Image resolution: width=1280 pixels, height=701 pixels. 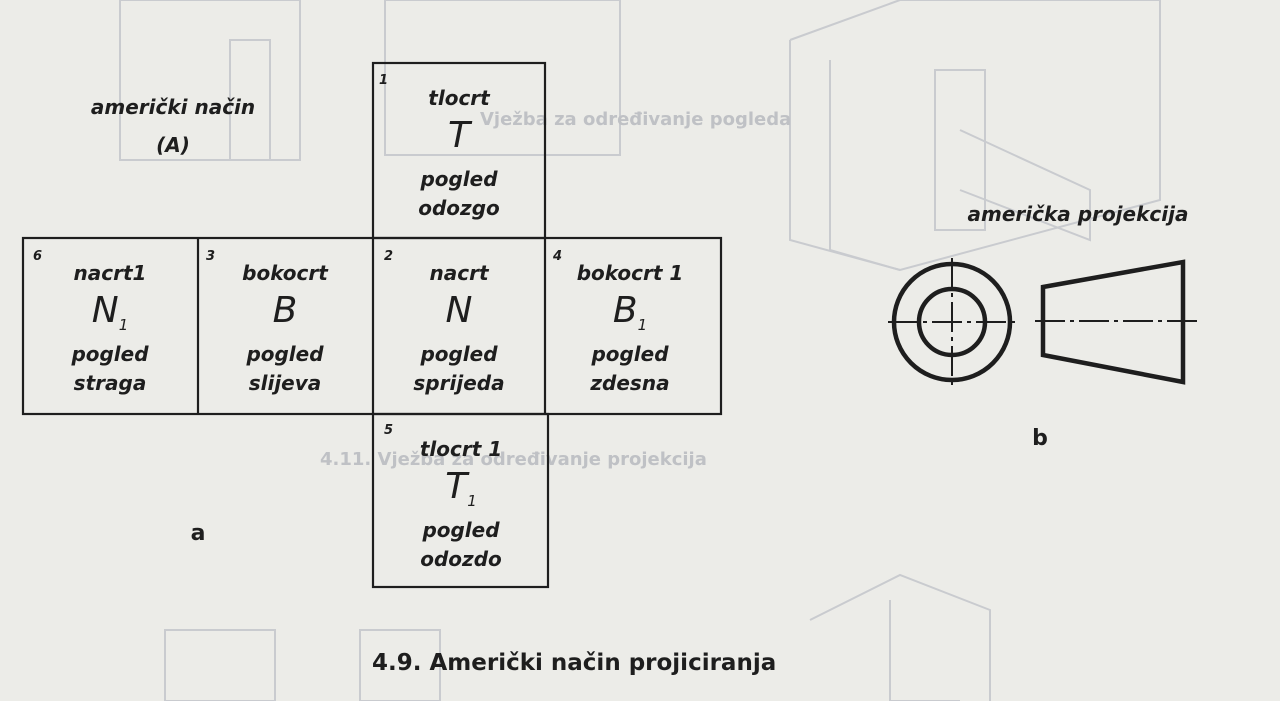 What do you see at coordinates (210, 256) in the screenshot?
I see `view-number: 3` at bounding box center [210, 256].